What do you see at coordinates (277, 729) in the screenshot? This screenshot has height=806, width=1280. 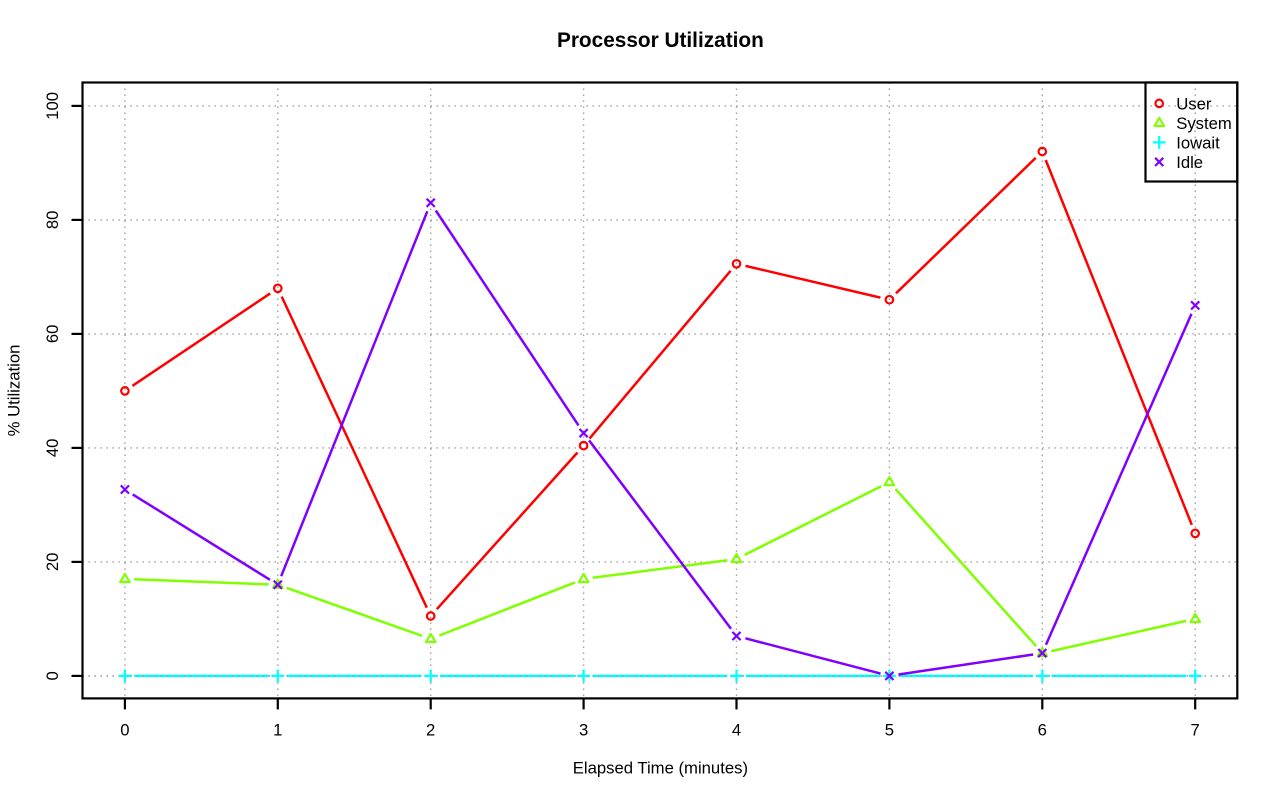 I see `svg-text: 1` at bounding box center [277, 729].